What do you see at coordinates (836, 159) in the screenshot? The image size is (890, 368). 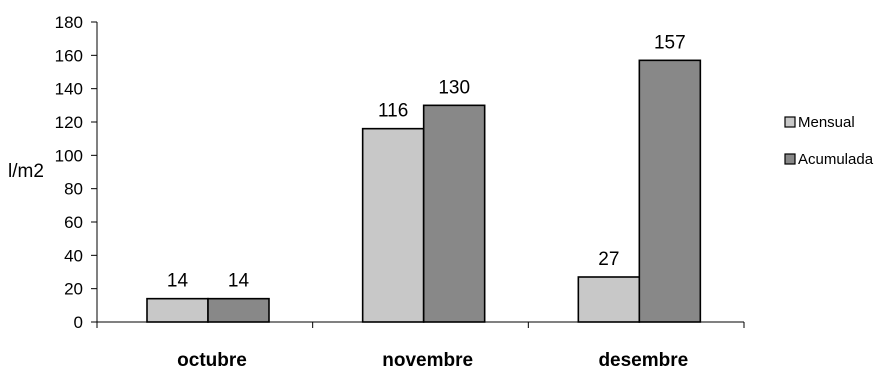 I see `legend-label-acumulada: Acumulada` at bounding box center [836, 159].